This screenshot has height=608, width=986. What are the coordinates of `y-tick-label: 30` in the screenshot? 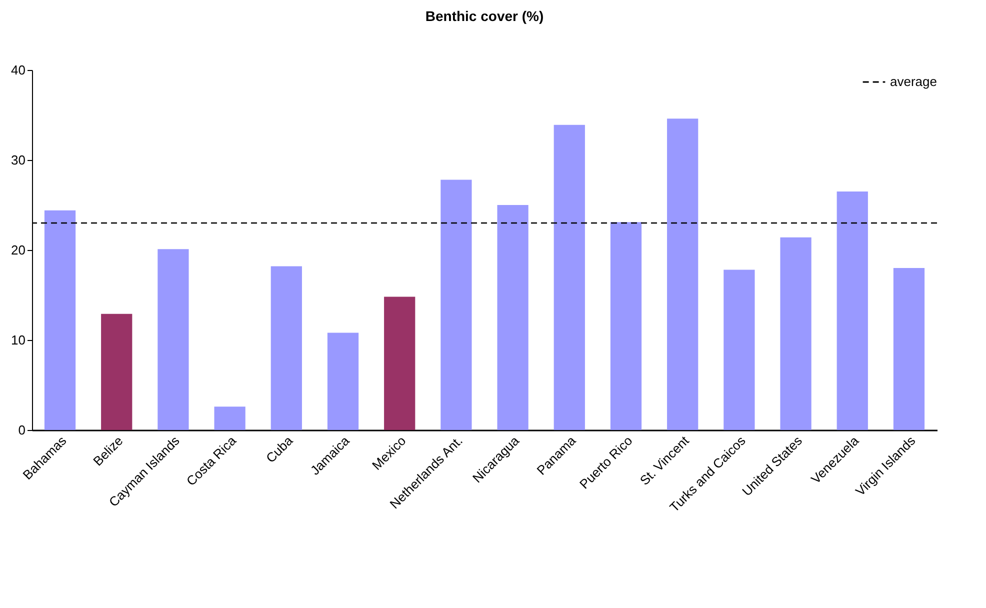 It's located at (18, 160).